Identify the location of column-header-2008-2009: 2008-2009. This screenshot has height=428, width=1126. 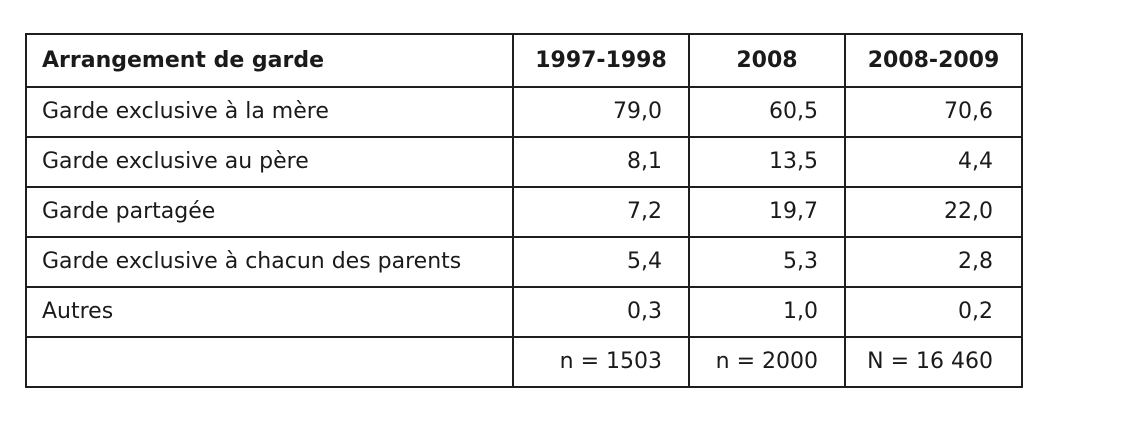
(933, 60).